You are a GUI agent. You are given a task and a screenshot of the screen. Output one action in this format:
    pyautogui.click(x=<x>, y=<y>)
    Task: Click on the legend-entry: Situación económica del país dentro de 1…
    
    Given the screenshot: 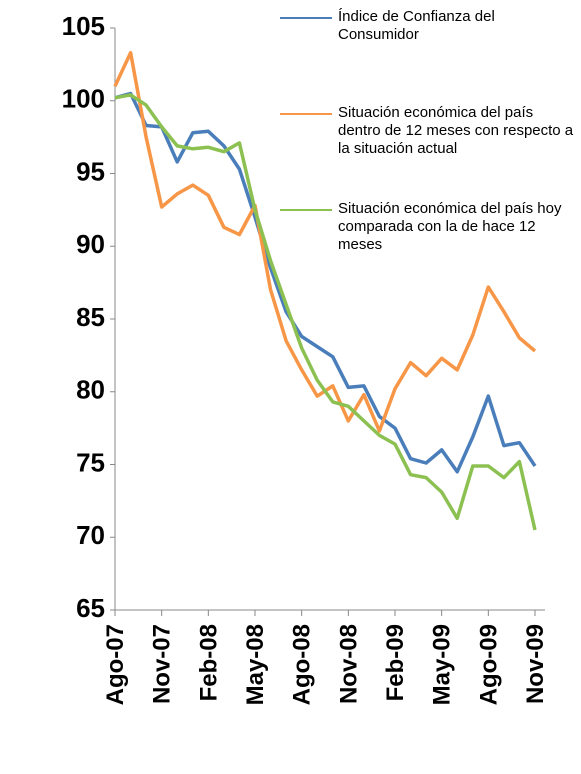 What is the action you would take?
    pyautogui.click(x=429, y=131)
    